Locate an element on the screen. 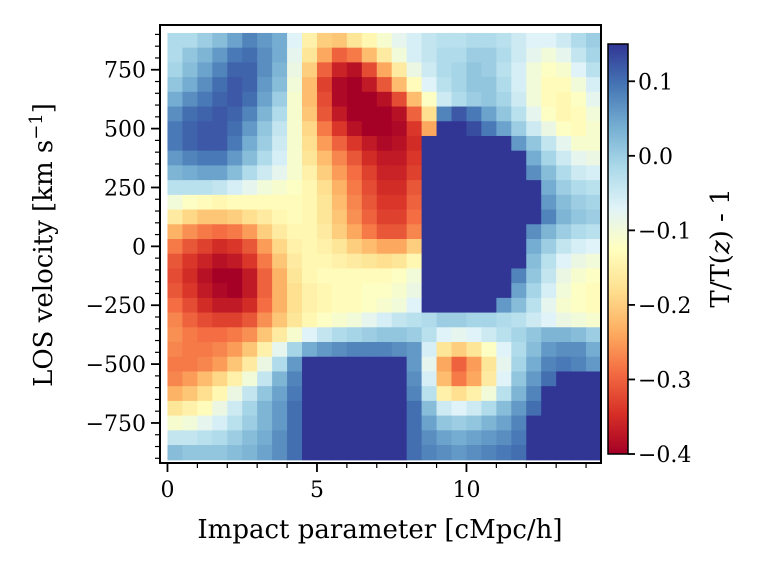 This screenshot has width=763, height=572. colorbar-label-a: T/T( is located at coordinates (721, 281).